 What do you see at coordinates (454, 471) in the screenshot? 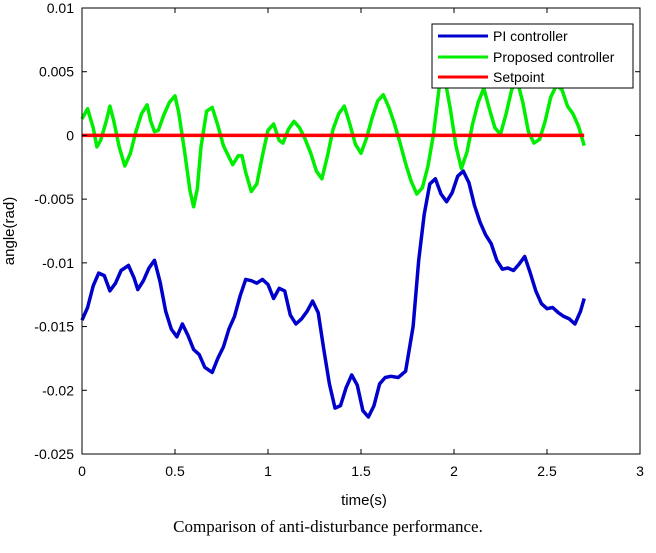
I see `x-tick-label: 2` at bounding box center [454, 471].